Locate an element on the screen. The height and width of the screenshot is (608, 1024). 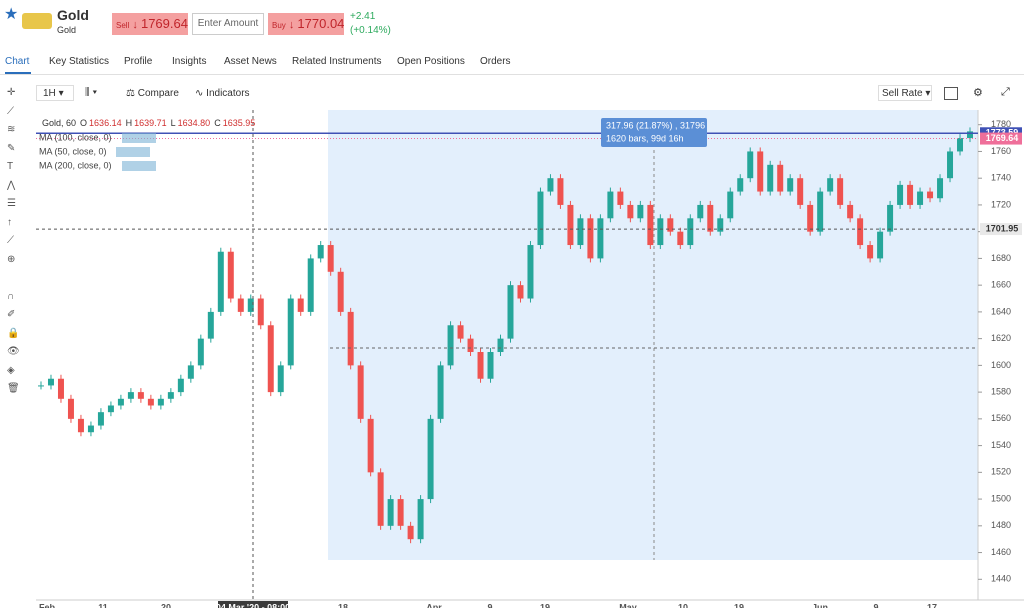
price-tag-label: 1769.64 is located at coordinates (1002, 138).